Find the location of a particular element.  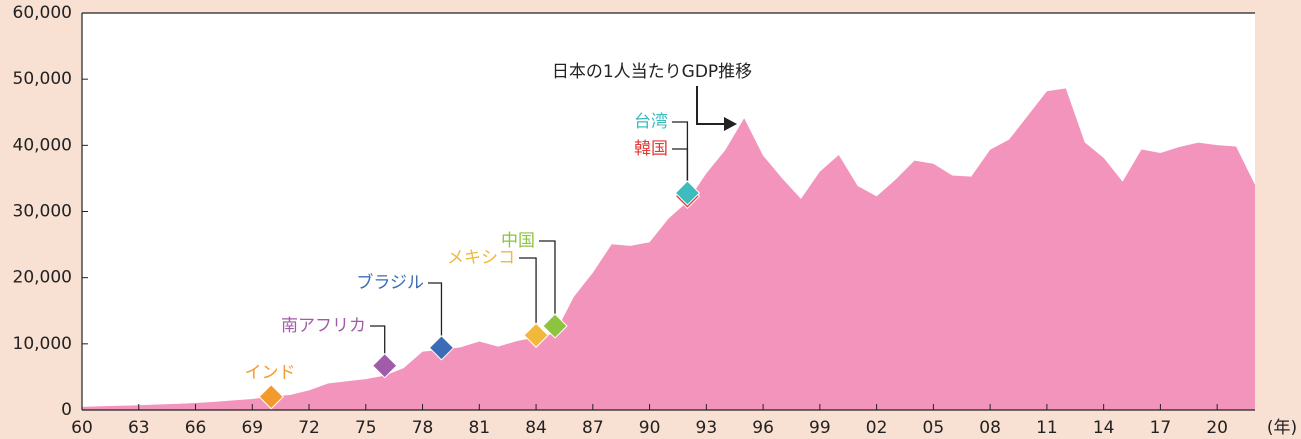

annotation: 日本の1人当たりGDP推移 is located at coordinates (652, 72).